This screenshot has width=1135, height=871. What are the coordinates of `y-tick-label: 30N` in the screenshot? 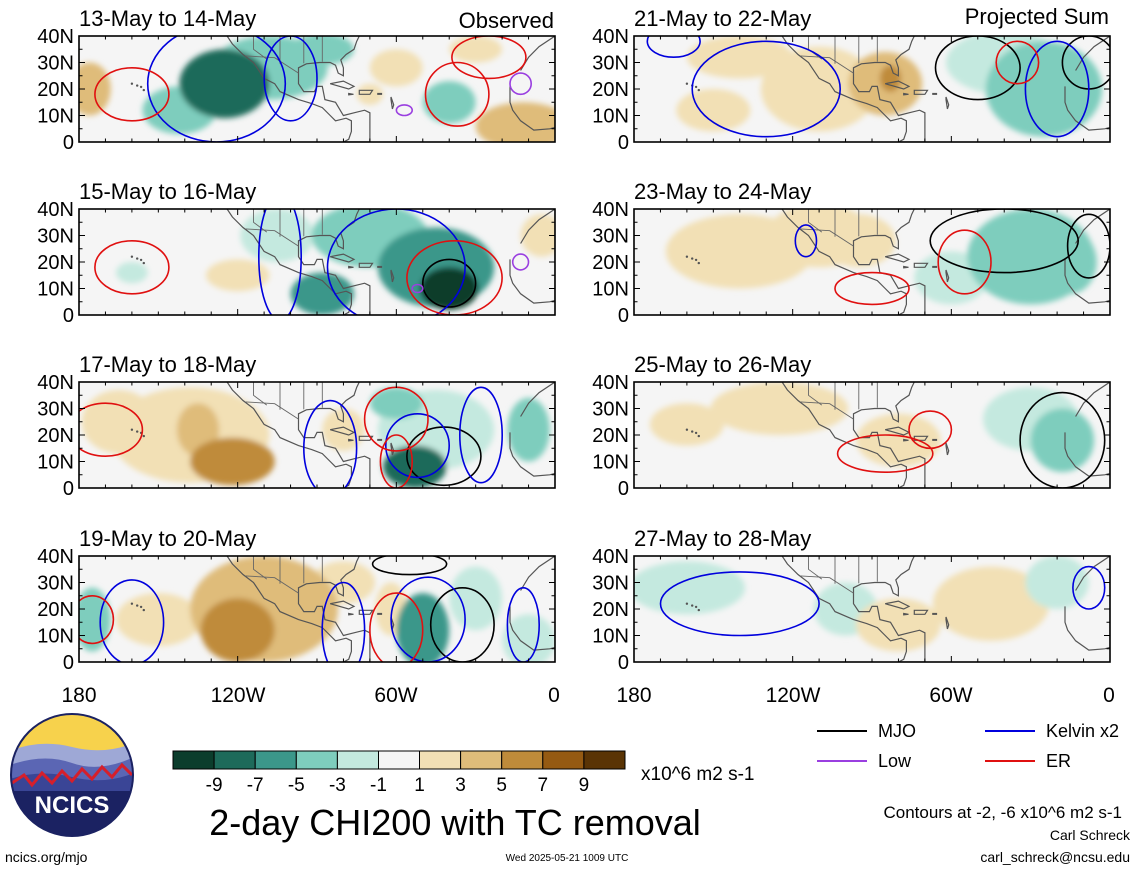 It's located at (55, 584).